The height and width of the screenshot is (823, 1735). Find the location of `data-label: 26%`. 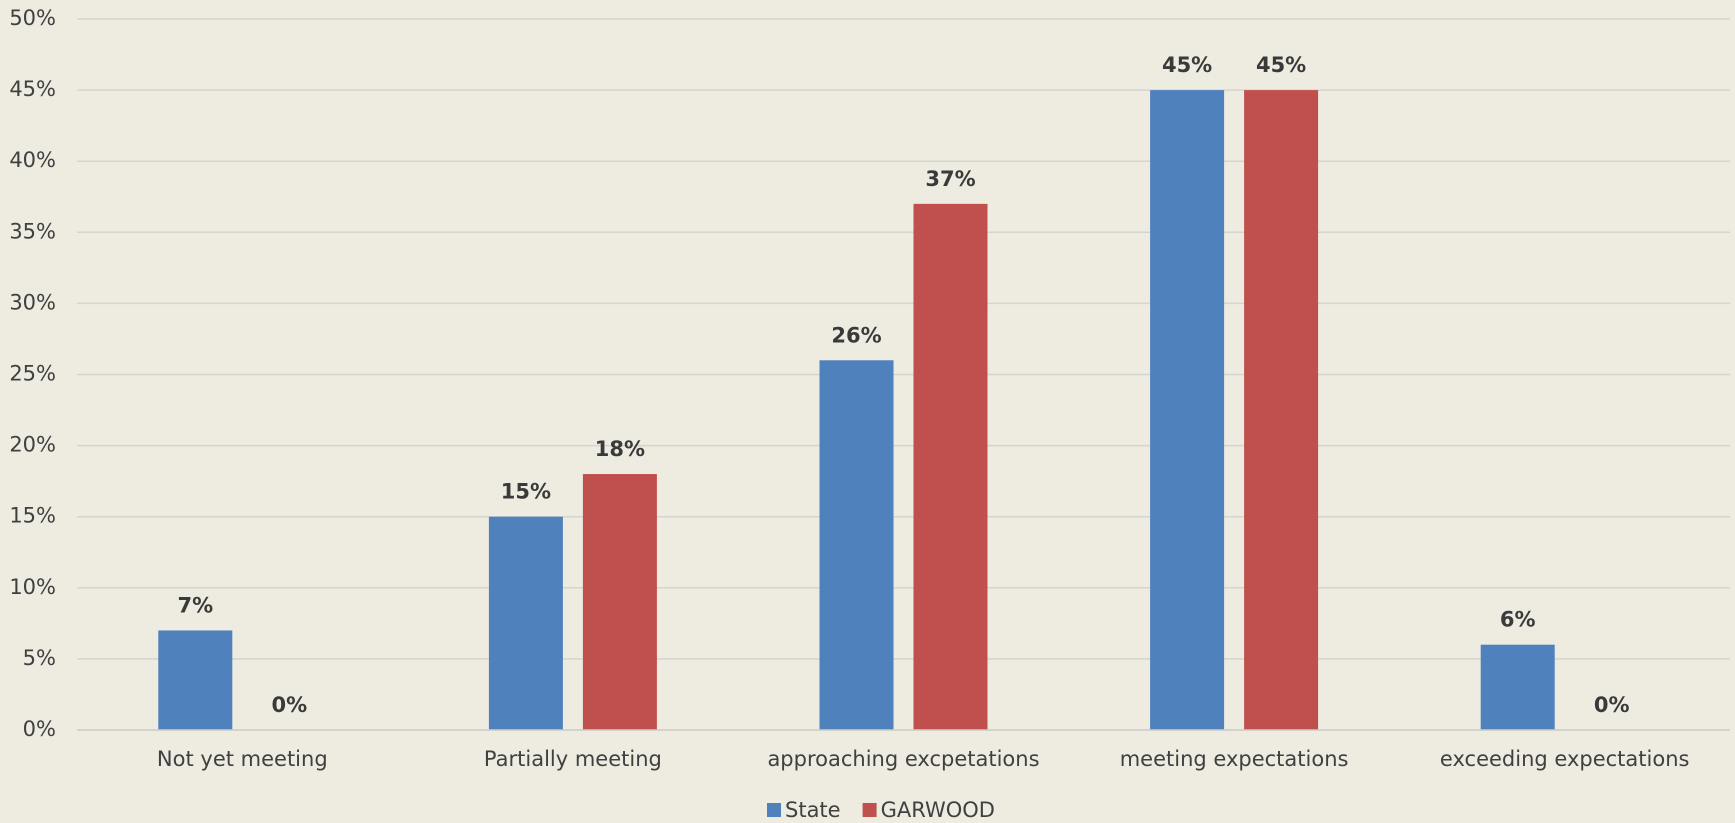

data-label: 26% is located at coordinates (856, 335).